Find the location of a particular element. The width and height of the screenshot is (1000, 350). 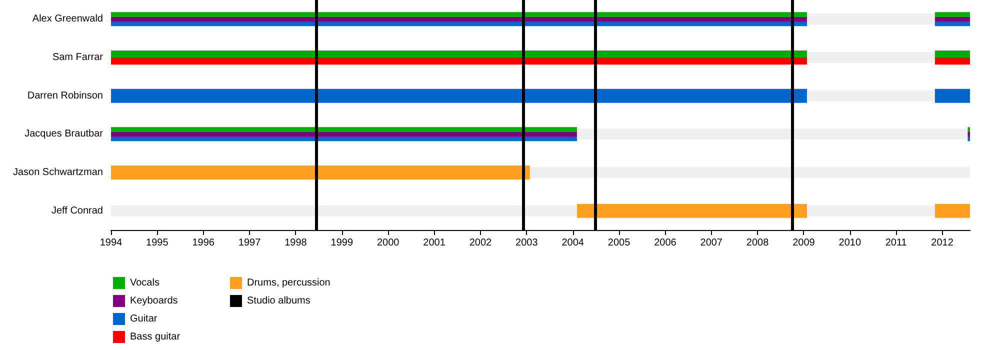

x-tick-label: 2009 is located at coordinates (804, 243).